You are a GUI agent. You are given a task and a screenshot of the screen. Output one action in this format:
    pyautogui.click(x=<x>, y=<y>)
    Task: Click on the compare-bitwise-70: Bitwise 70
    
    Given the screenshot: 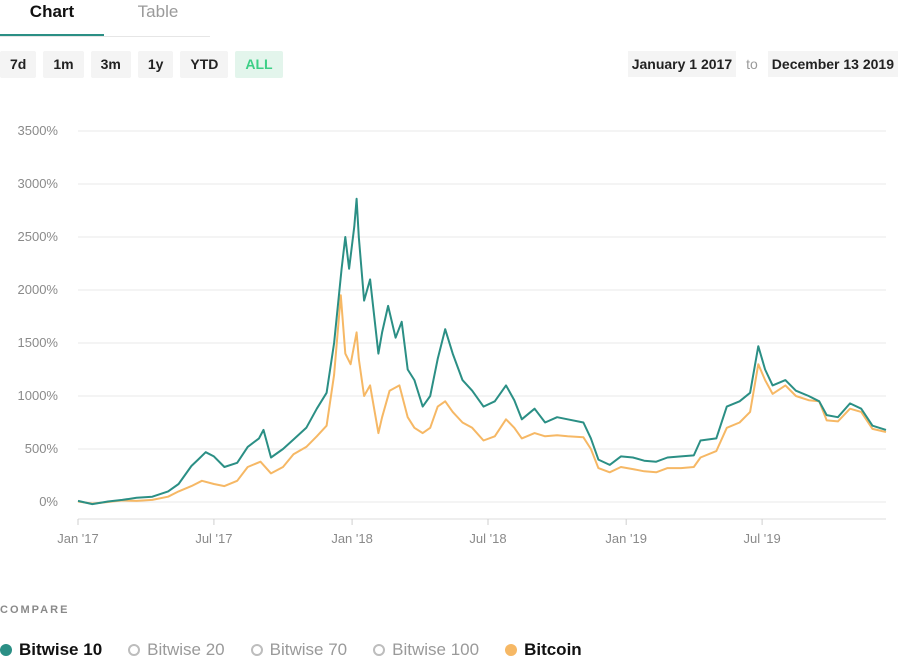 What is the action you would take?
    pyautogui.click(x=299, y=650)
    